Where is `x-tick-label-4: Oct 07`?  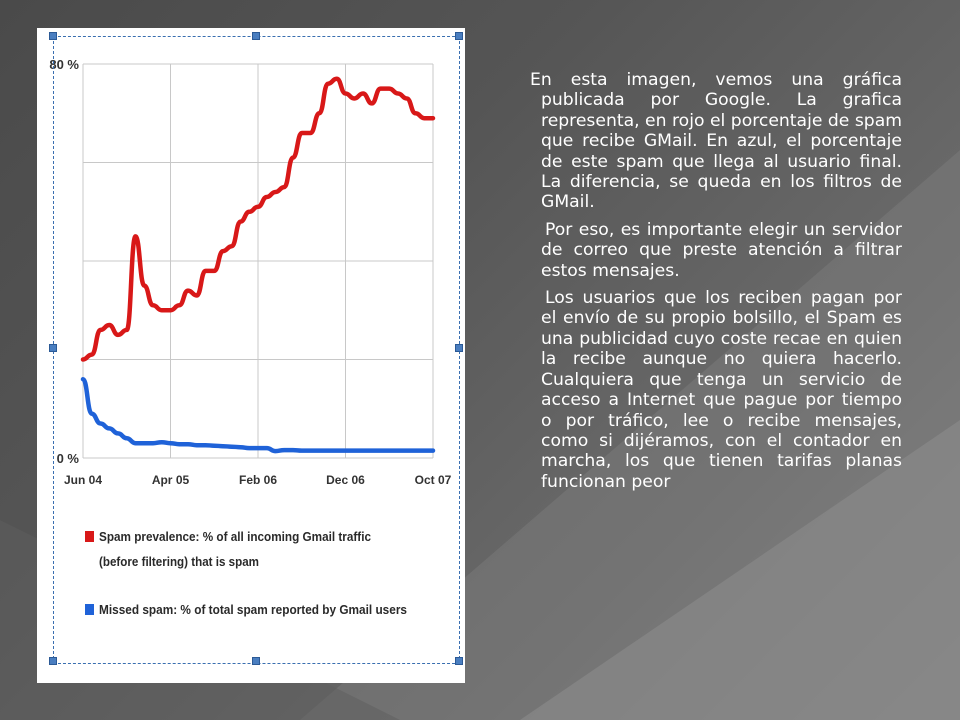
x-tick-label-4: Oct 07 is located at coordinates (433, 480).